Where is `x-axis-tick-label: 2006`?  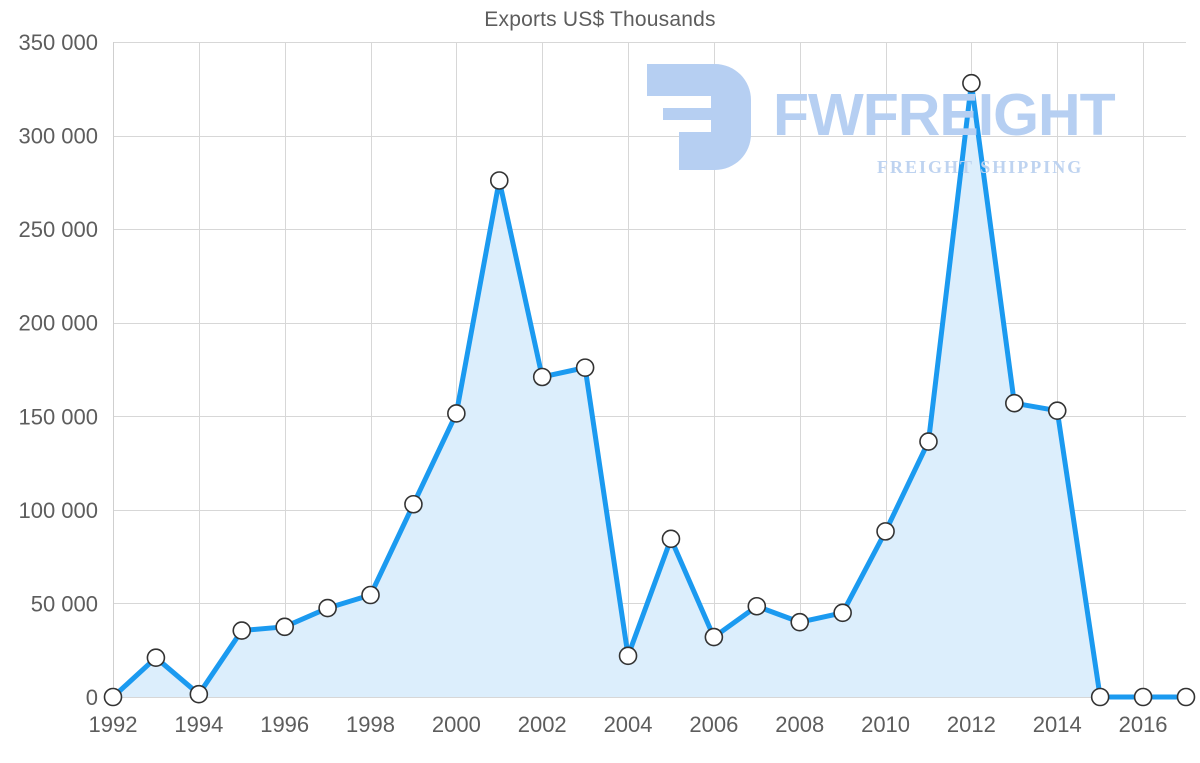
x-axis-tick-label: 2006 is located at coordinates (713, 724).